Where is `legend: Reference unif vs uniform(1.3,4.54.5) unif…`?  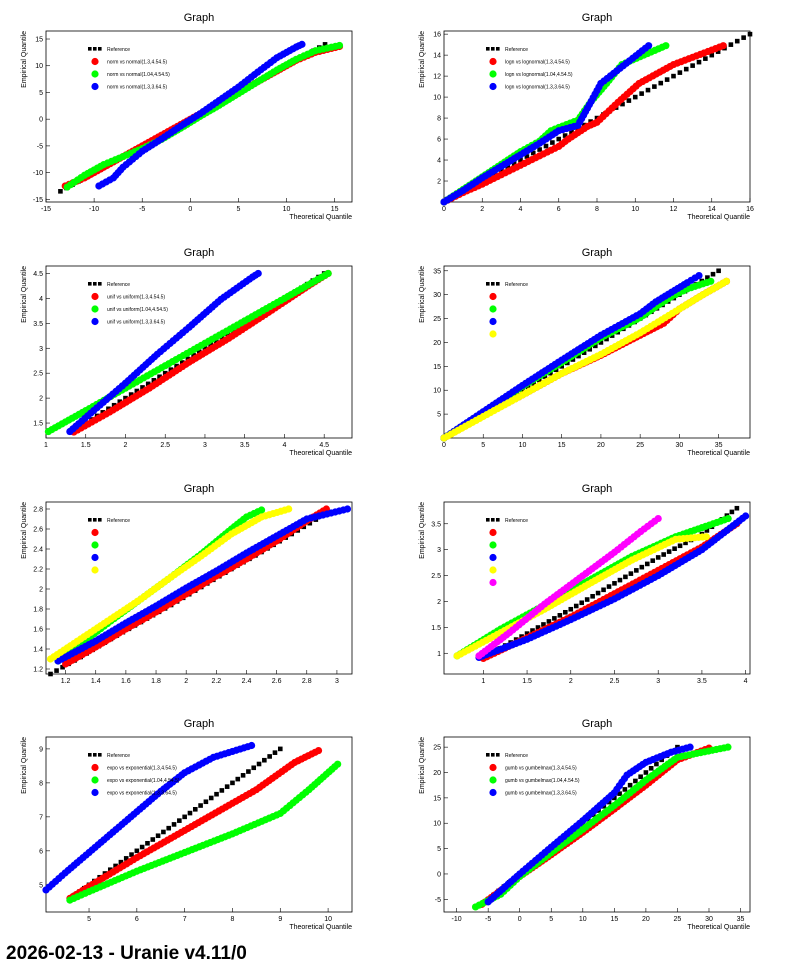 legend: Reference unif vs uniform(1.3,4.54.5) unif… is located at coordinates (128, 304).